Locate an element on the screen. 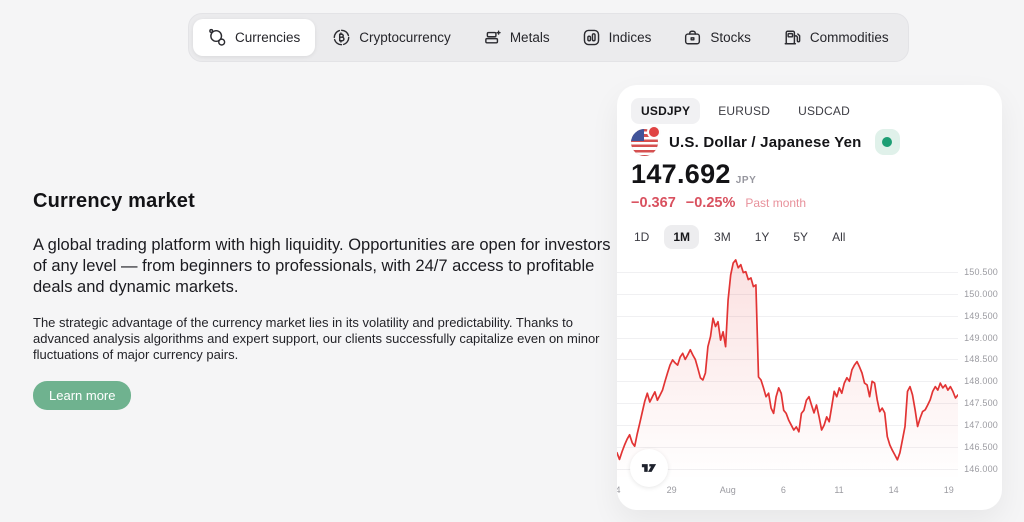 This screenshot has height=522, width=1024. pair-tabs: USDJPY EURUSD USDCAD is located at coordinates (745, 111).